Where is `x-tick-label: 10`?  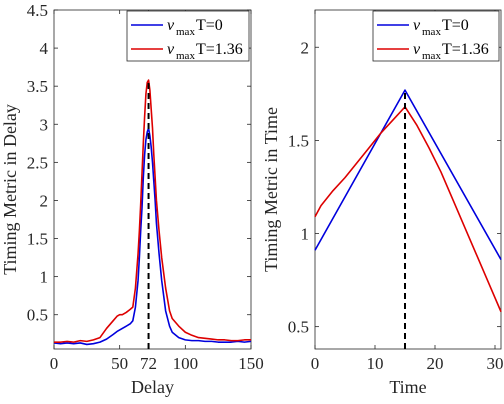
x-tick-label: 10 is located at coordinates (375, 363).